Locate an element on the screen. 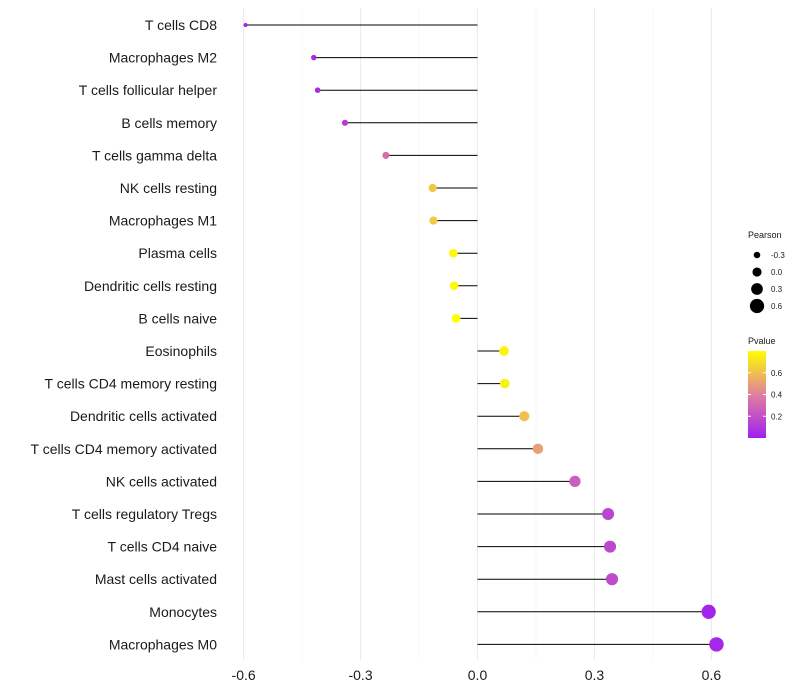 The height and width of the screenshot is (700, 800). y-tick-label: Plasma cells is located at coordinates (177, 253).